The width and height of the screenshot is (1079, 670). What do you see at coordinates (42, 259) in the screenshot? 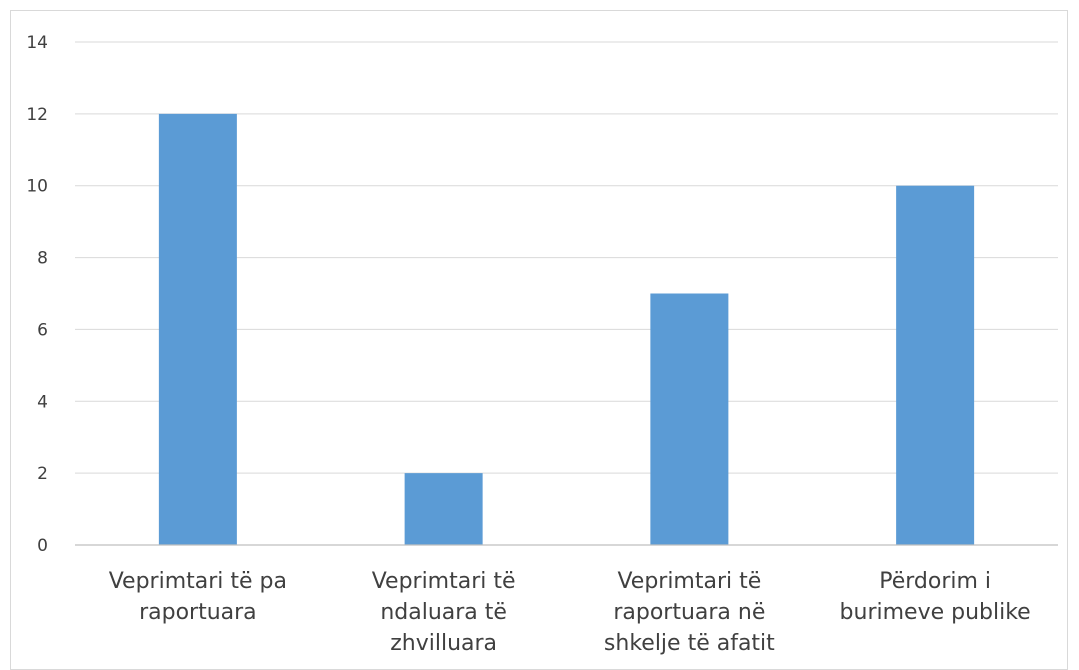
I see `y-tick-label: 8` at bounding box center [42, 259].